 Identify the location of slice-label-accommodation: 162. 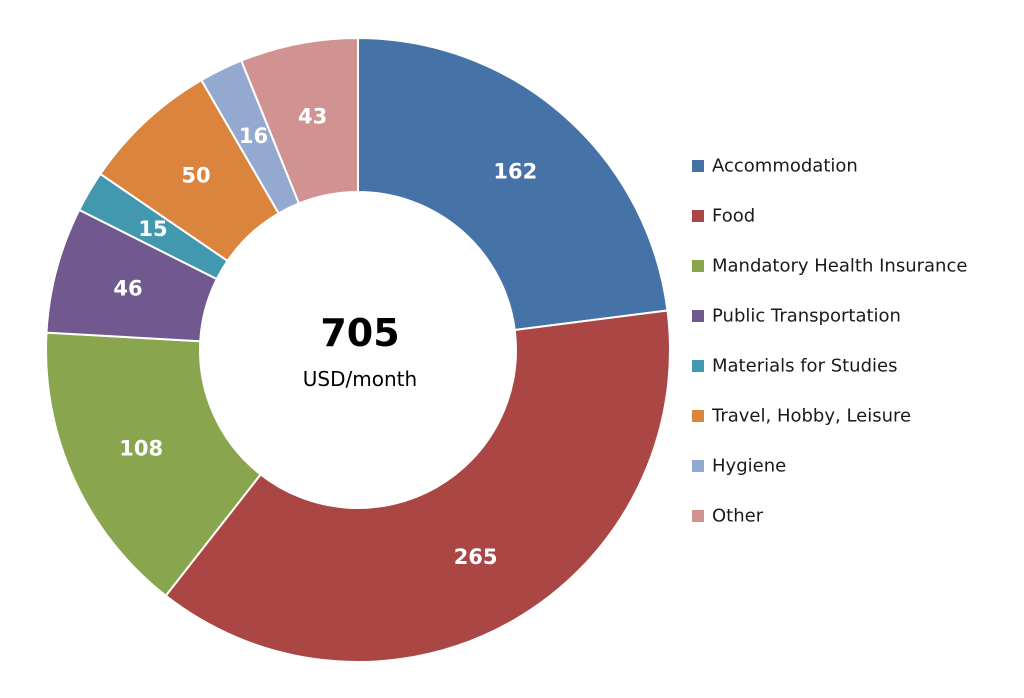
(515, 171).